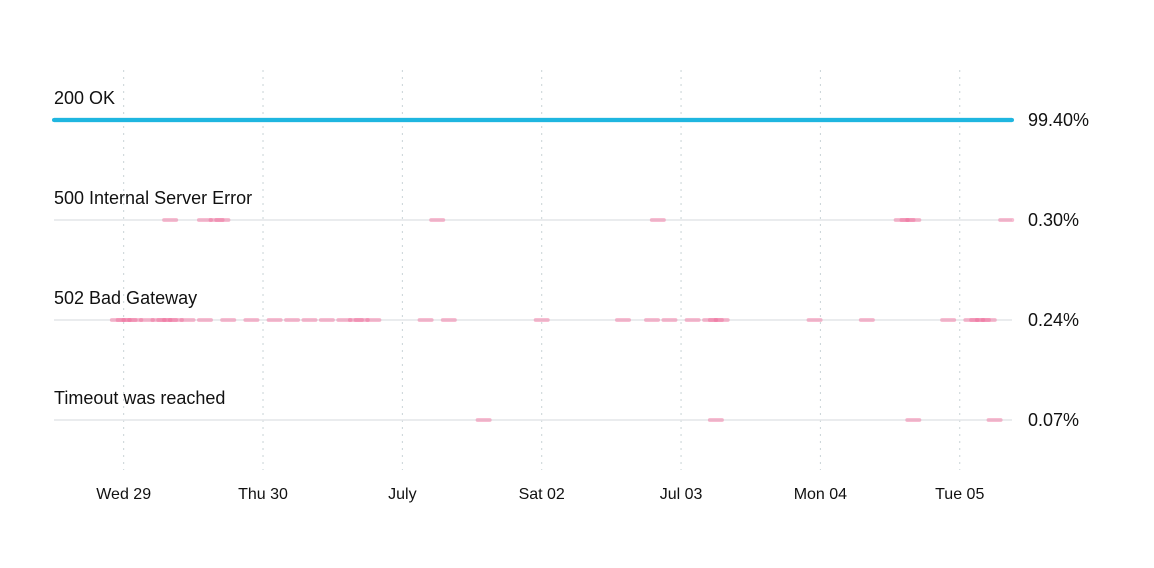 This screenshot has width=1154, height=568. What do you see at coordinates (402, 494) in the screenshot?
I see `x-tick-label: July` at bounding box center [402, 494].